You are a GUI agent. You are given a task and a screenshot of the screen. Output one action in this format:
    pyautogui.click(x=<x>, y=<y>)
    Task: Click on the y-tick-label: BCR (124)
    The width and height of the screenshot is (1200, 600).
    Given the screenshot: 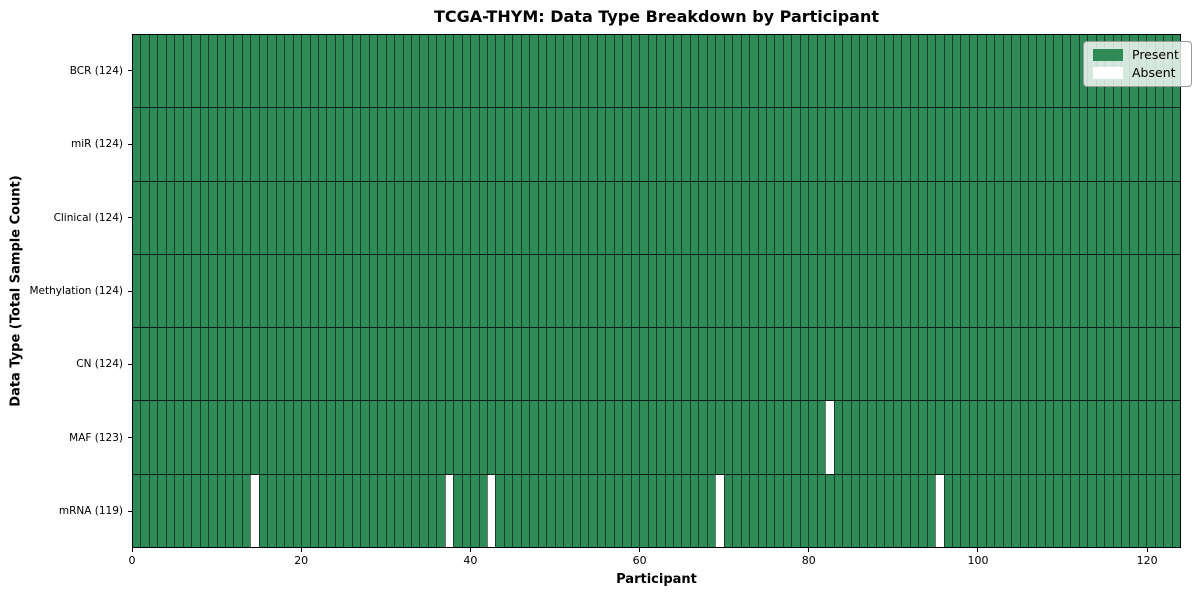 What is the action you would take?
    pyautogui.click(x=96, y=70)
    